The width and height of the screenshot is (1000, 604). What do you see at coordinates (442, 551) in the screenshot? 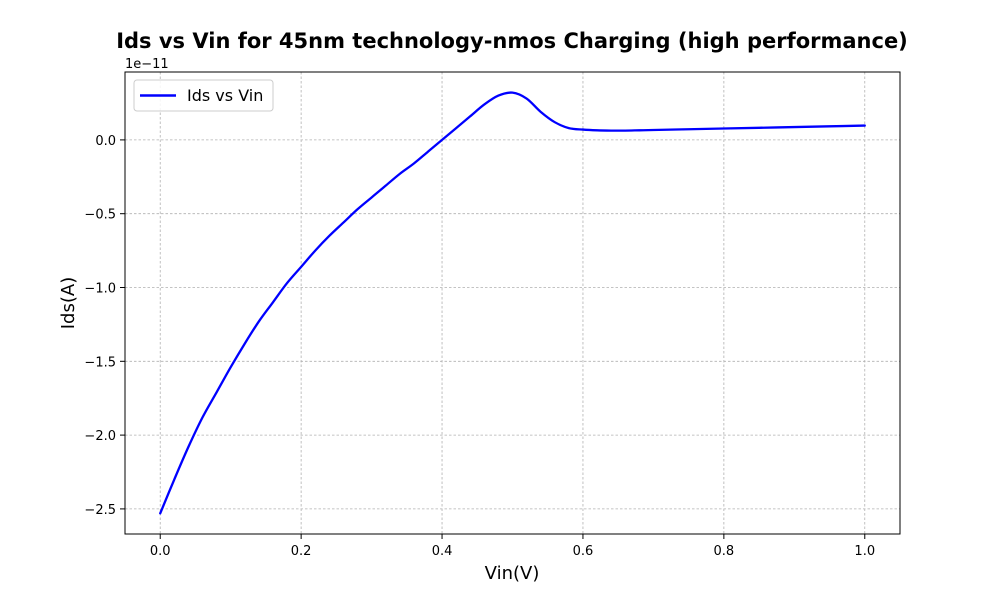
I see `x-tick-label: 0.4` at bounding box center [442, 551].